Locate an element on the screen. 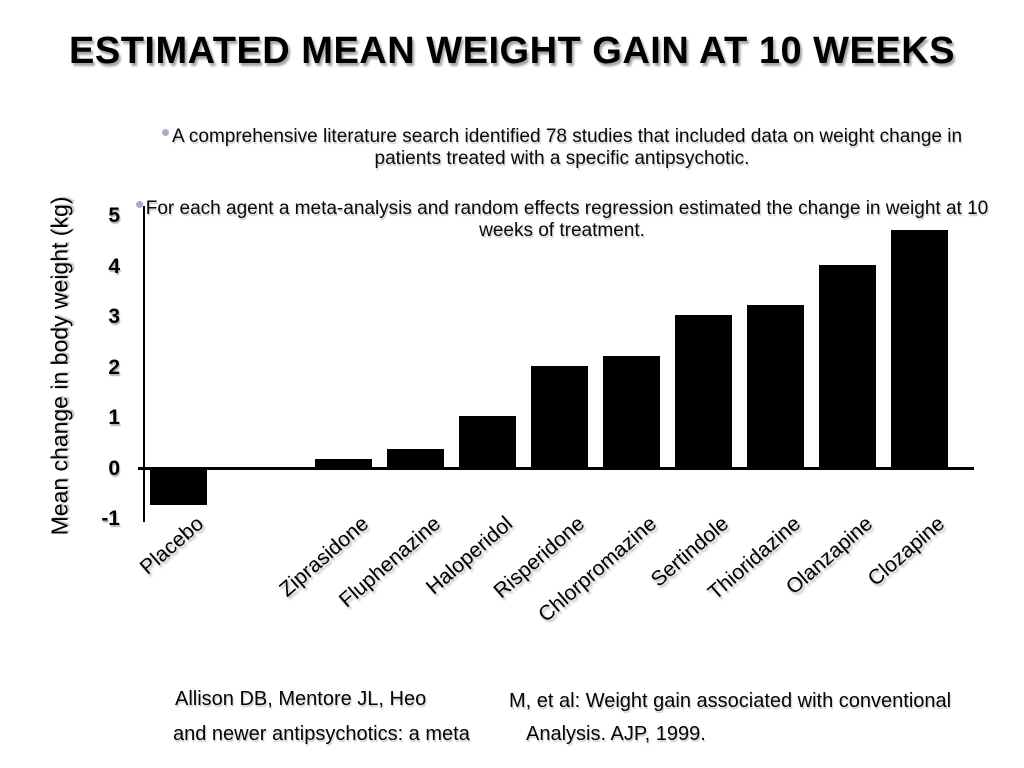  bar-placebo is located at coordinates (178, 487).